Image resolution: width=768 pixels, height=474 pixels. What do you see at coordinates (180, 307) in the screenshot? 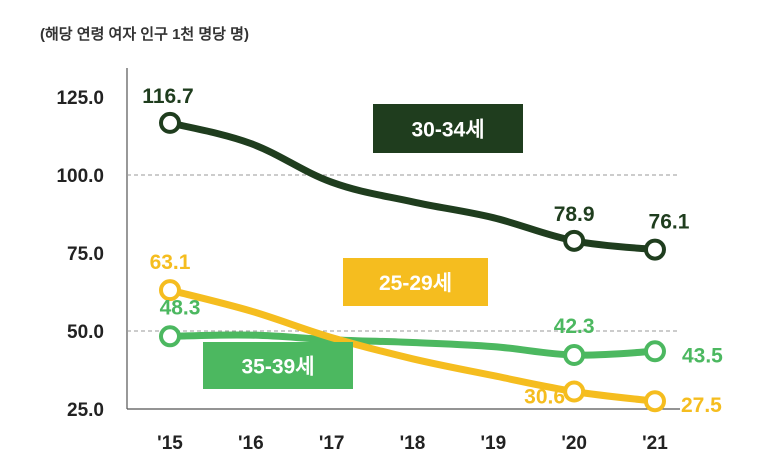
I see `data-label: 48.3` at bounding box center [180, 307].